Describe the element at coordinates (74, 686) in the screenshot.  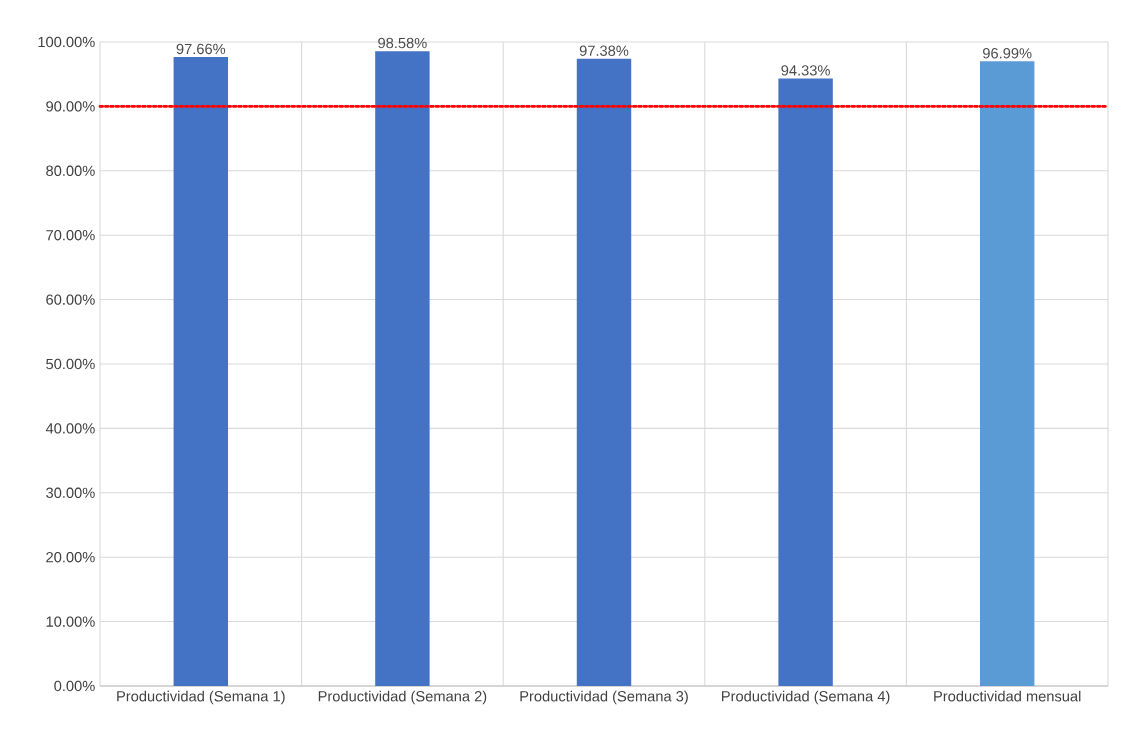
I see `y-tick-label: 0.00%` at that location.